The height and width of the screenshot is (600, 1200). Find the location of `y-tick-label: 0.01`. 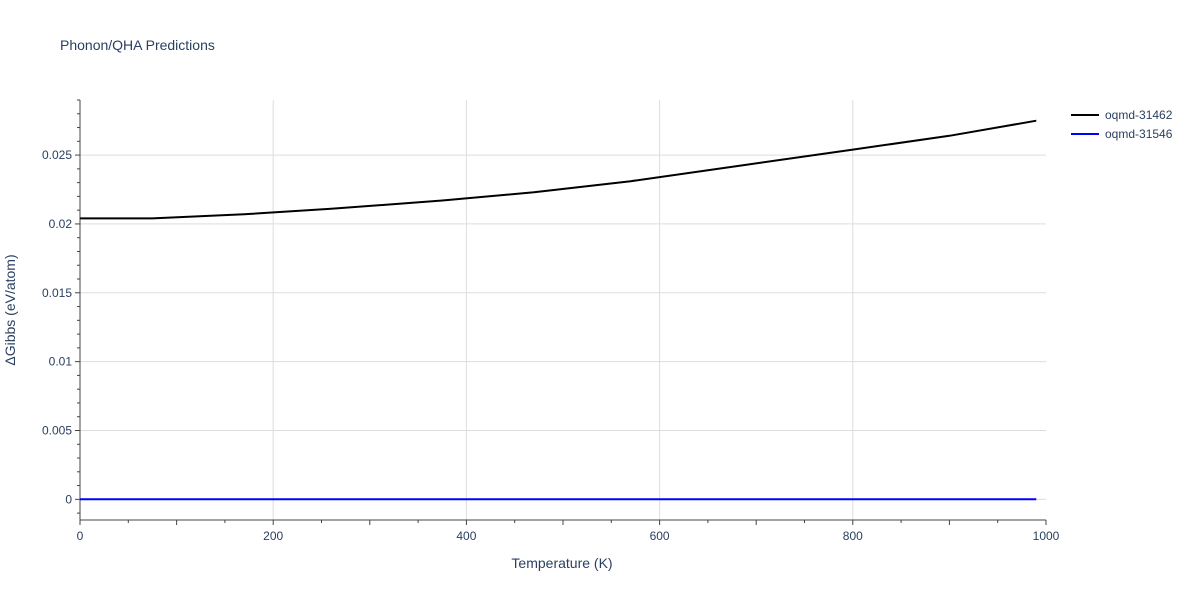

y-tick-label: 0.01 is located at coordinates (61, 362).